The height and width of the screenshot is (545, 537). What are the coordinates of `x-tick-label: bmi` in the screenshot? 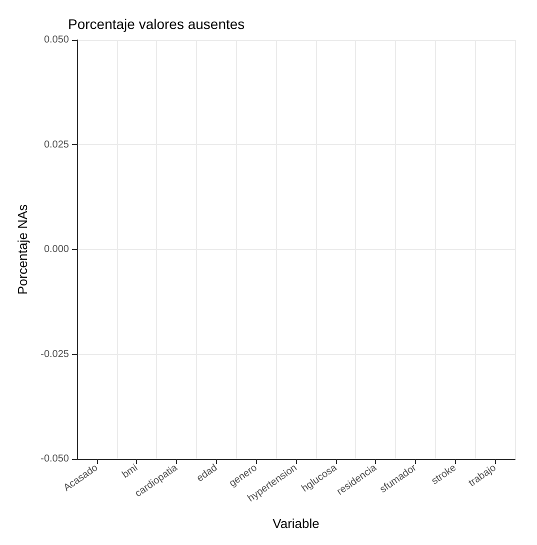 It's located at (130, 471).